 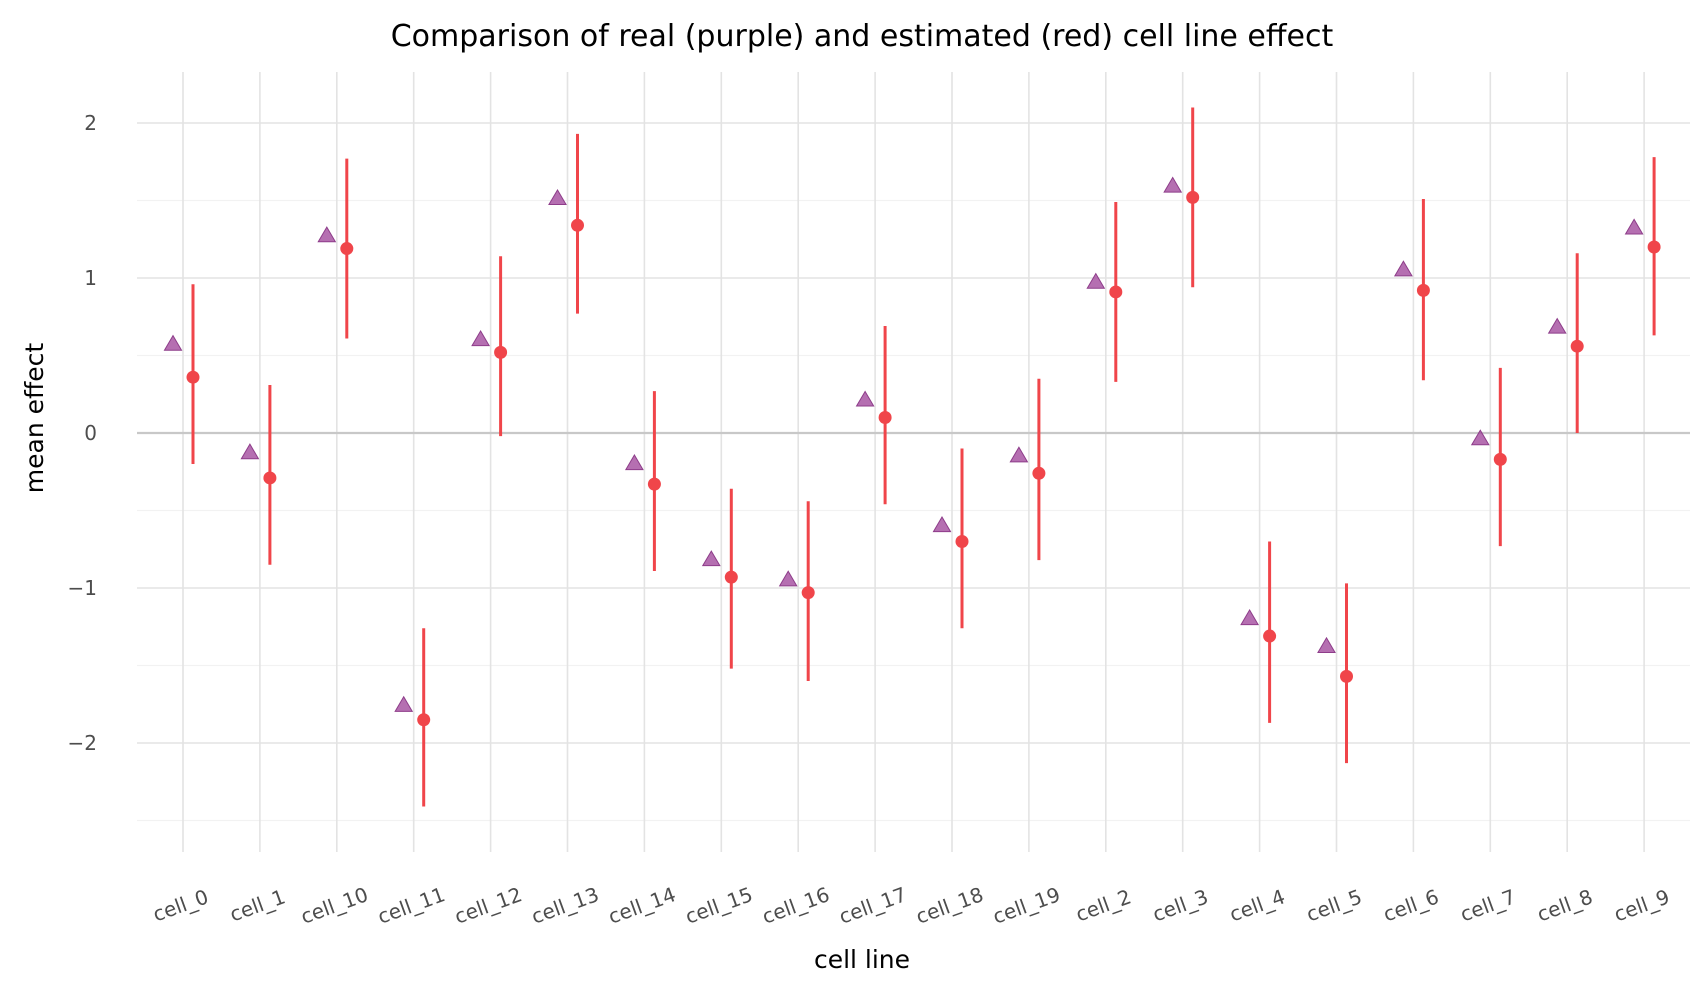 What do you see at coordinates (258, 905) in the screenshot?
I see `x-tick-label: cell_1` at bounding box center [258, 905].